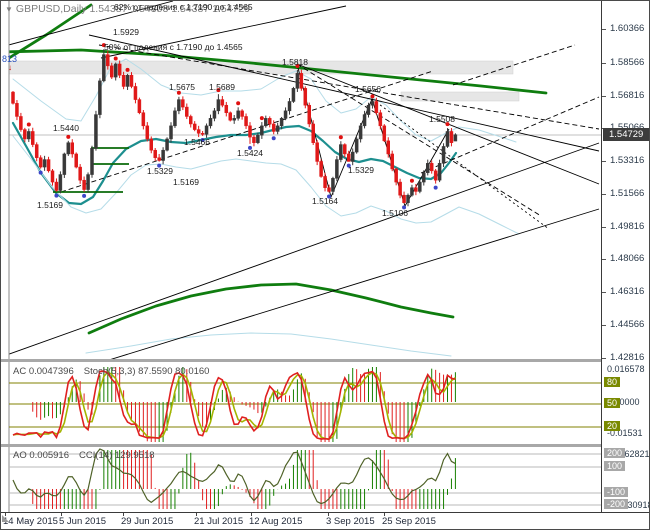 The width and height of the screenshot is (650, 530). What do you see at coordinates (616, 492) in the screenshot?
I see `cci-level-badge: -100` at bounding box center [616, 492].